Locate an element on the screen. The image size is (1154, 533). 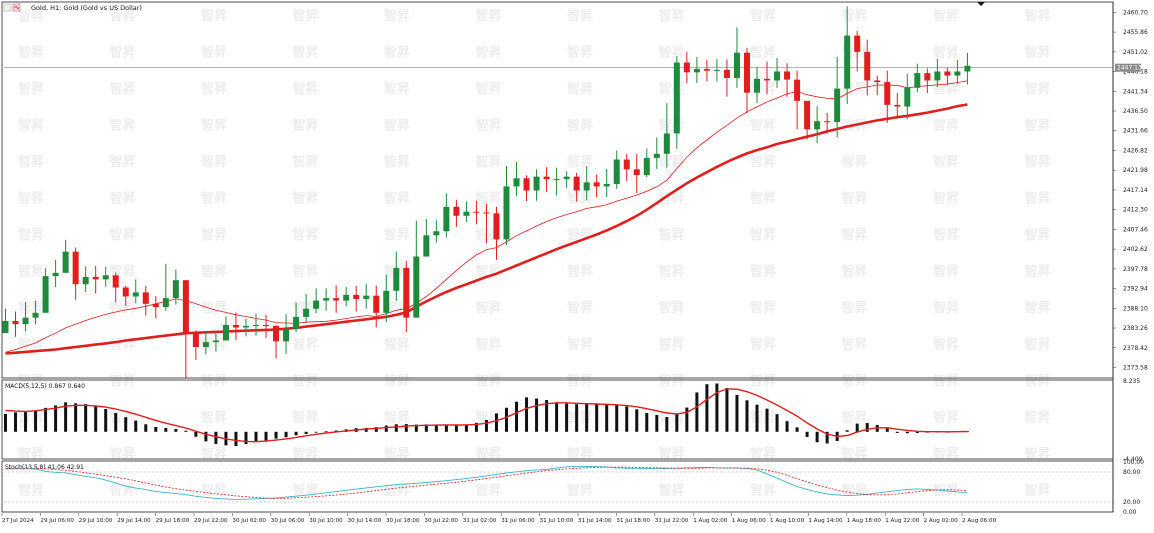
price-tick-label: 2426.82 is located at coordinates (1135, 150).